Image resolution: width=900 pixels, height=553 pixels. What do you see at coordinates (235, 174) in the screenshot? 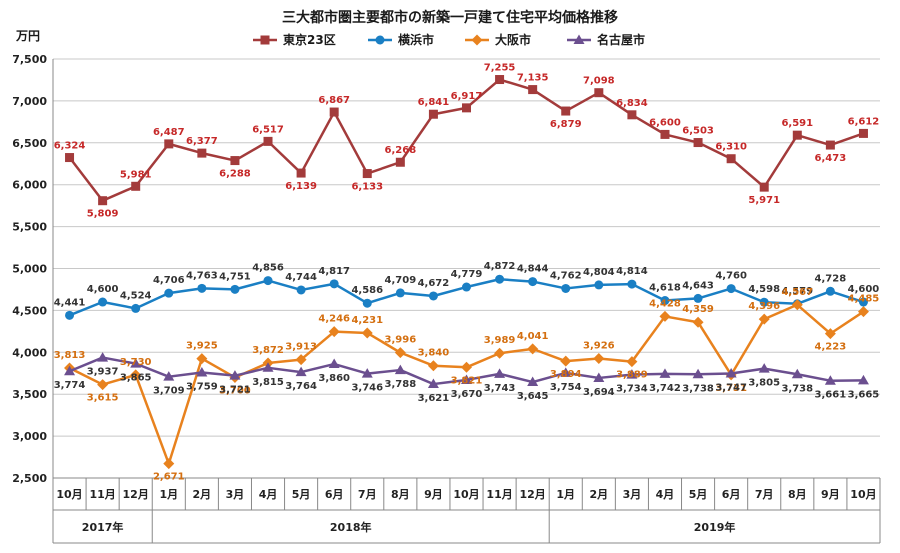
I see `data-label: 6,288` at bounding box center [235, 174].